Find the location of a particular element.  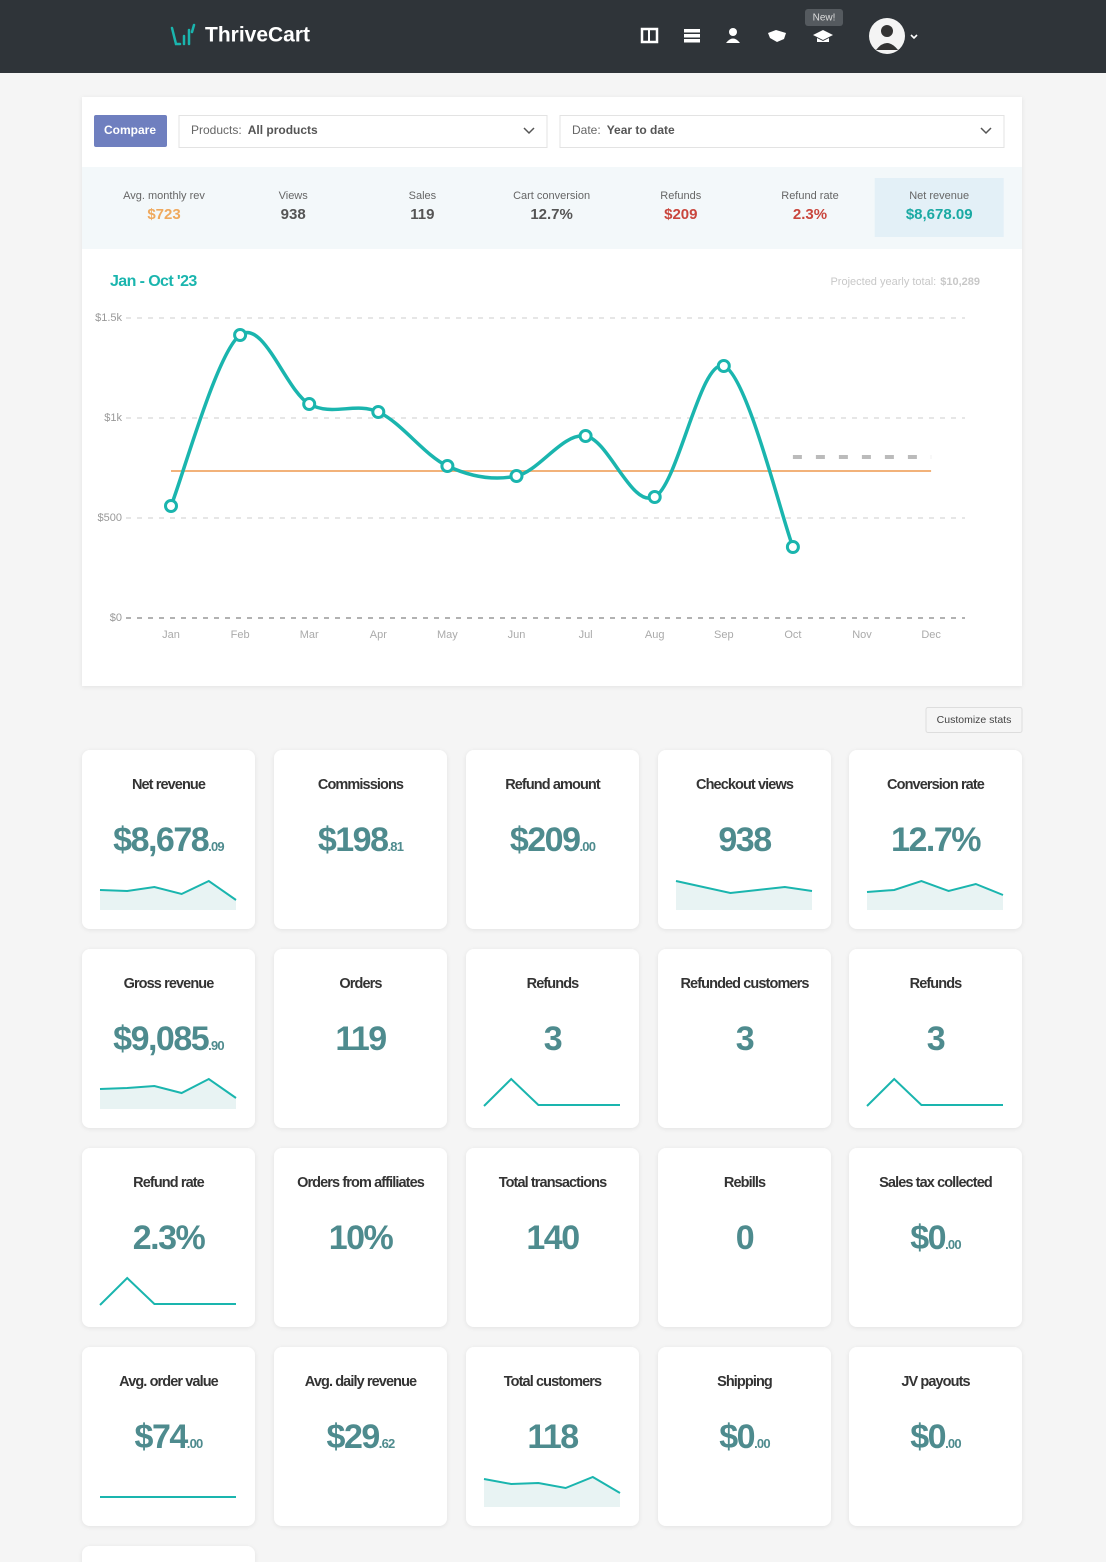

card-value-main: 140 is located at coordinates (552, 1238).